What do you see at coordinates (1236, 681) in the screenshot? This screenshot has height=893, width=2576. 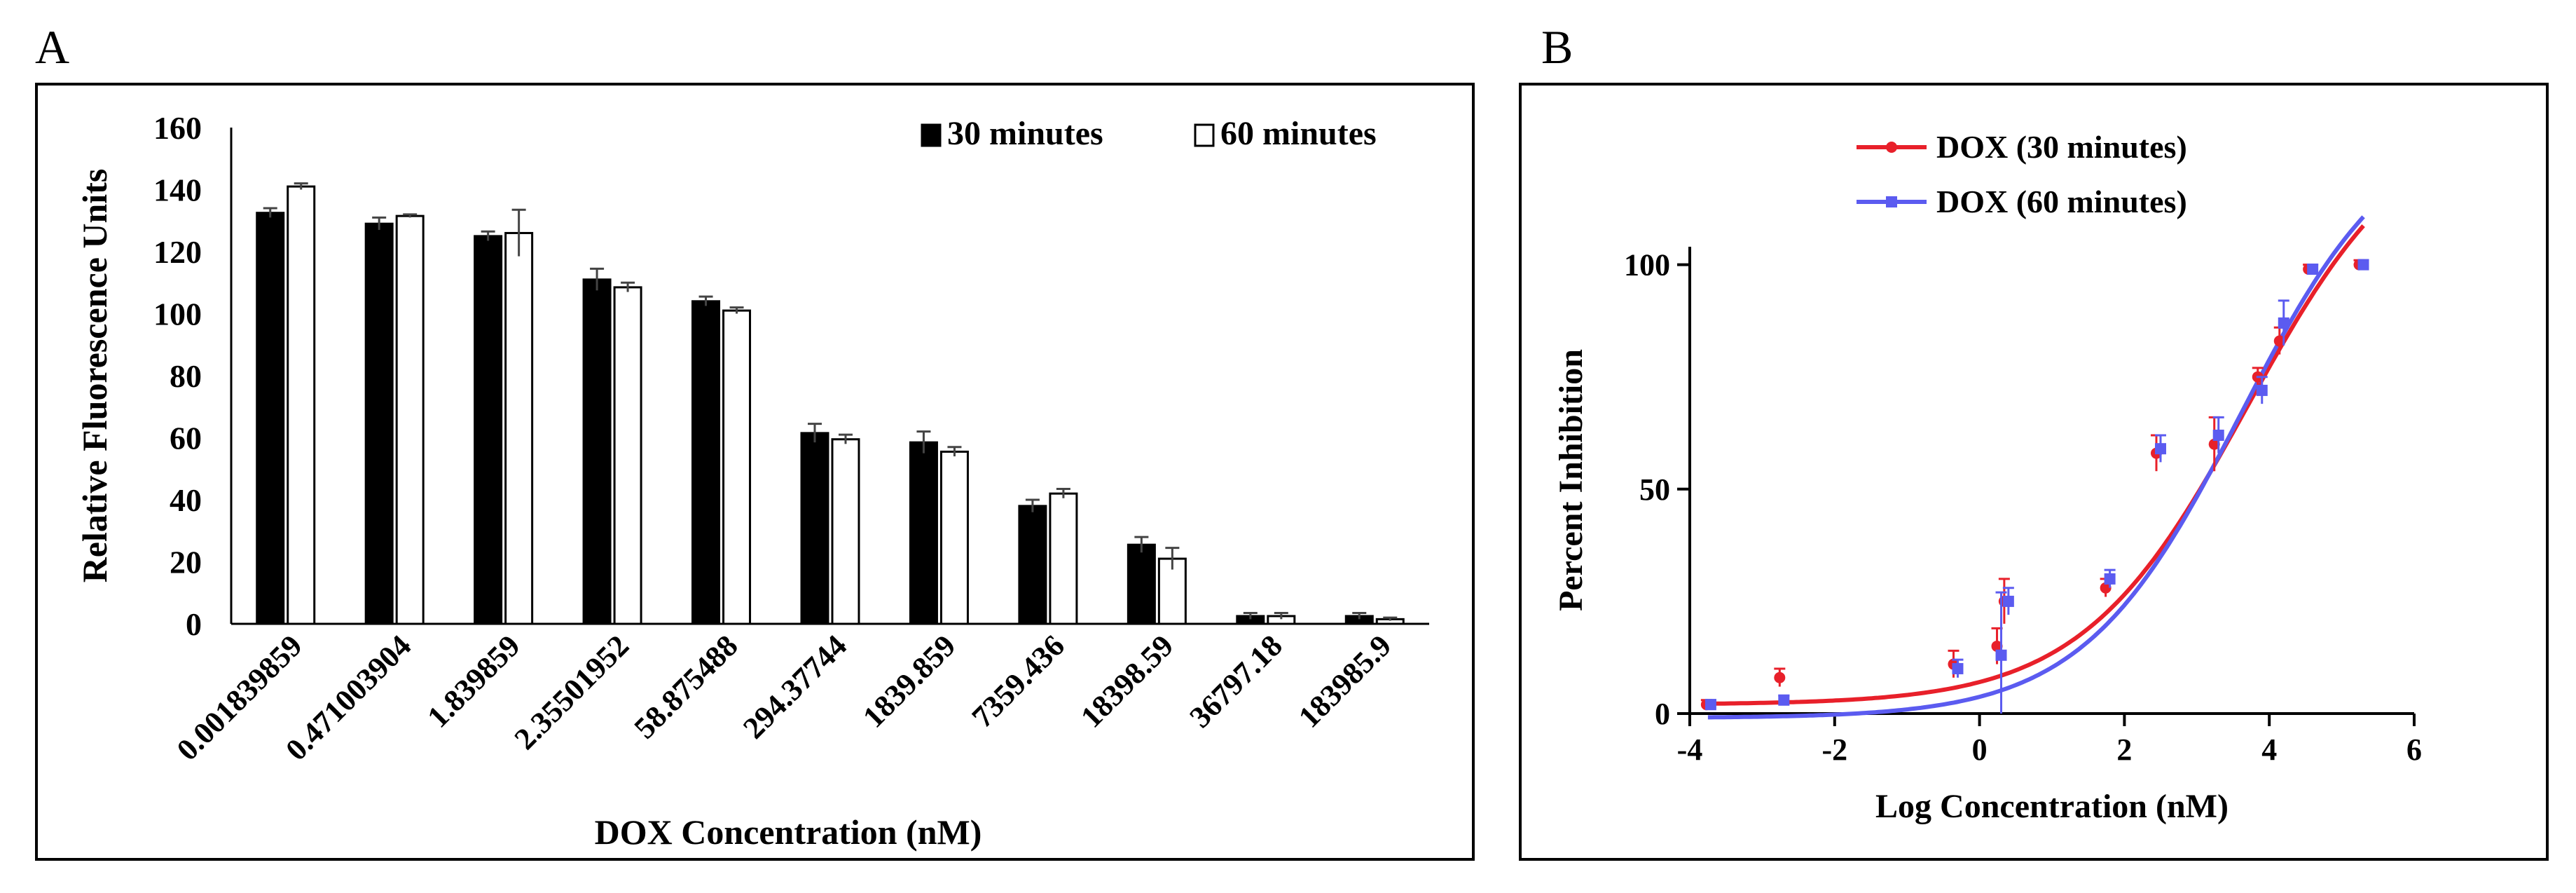 I see `x-tick-label: 36797.18` at bounding box center [1236, 681].